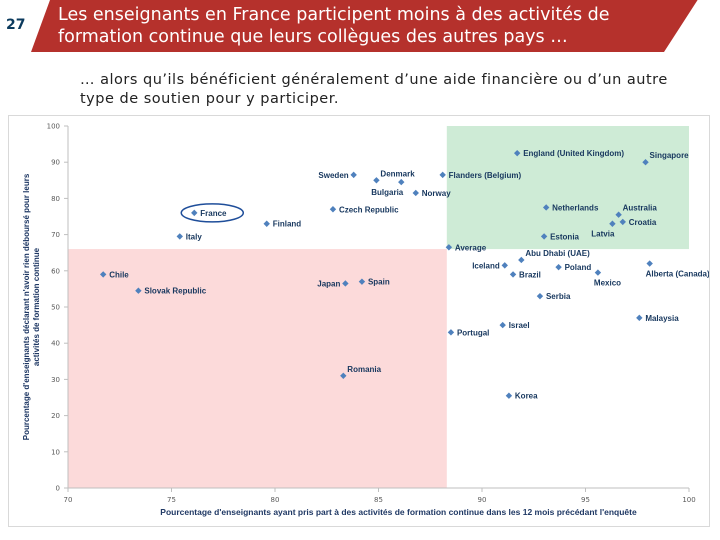  What do you see at coordinates (175, 291) in the screenshot?
I see `point-label: Slovak Republic` at bounding box center [175, 291].